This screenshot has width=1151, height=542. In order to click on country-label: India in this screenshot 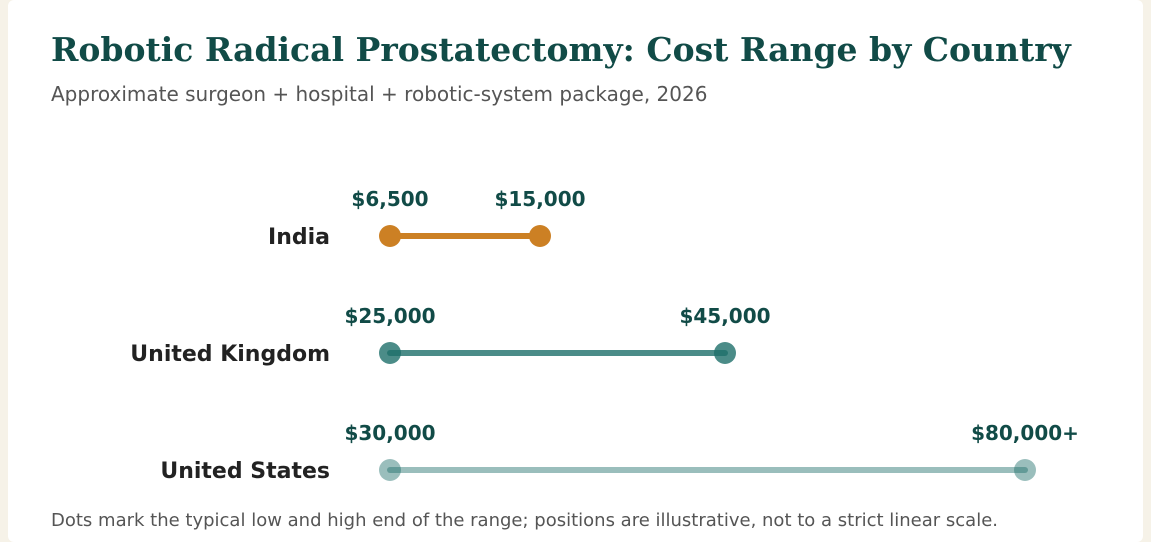, I will do `click(299, 237)`.